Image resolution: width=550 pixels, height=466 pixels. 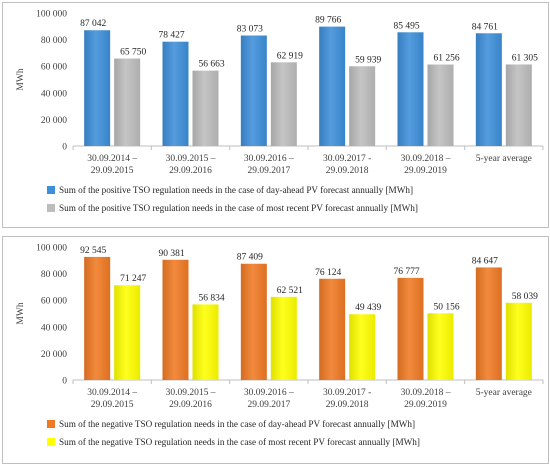 What do you see at coordinates (171, 36) in the screenshot?
I see `data-label: 78 427` at bounding box center [171, 36].